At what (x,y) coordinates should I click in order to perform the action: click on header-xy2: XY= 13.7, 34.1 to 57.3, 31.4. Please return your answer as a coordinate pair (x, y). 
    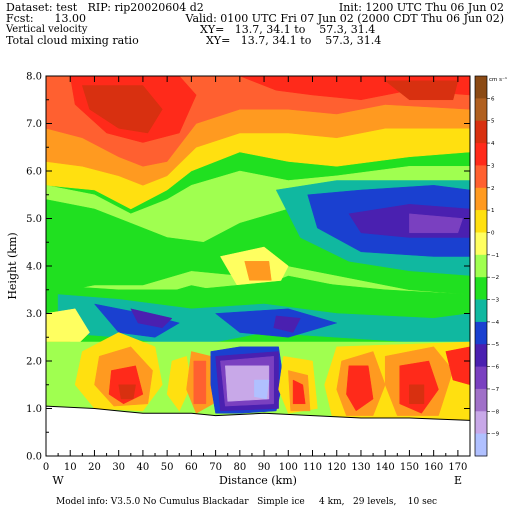
    Looking at the image, I should click on (294, 40).